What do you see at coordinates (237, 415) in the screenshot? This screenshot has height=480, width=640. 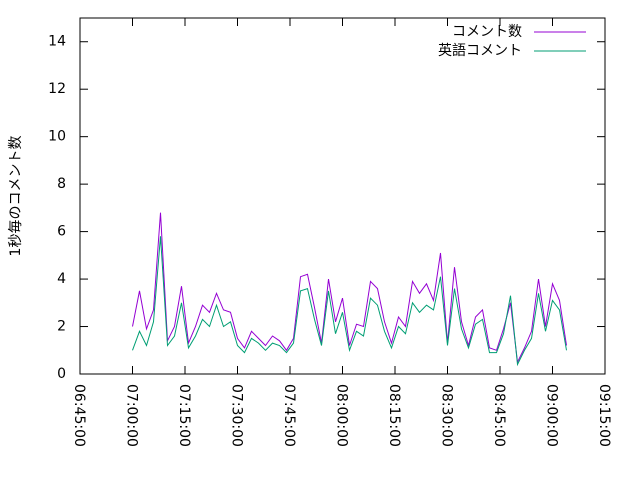 I see `x-tick-label: 07:30:00` at bounding box center [237, 415].